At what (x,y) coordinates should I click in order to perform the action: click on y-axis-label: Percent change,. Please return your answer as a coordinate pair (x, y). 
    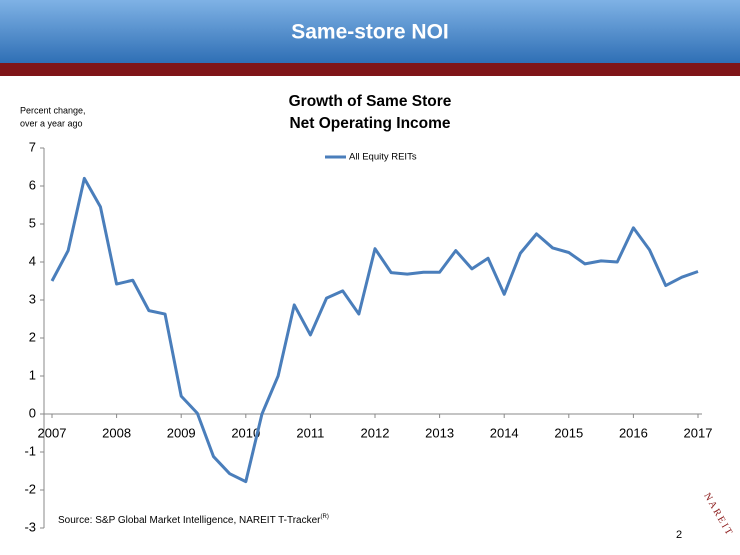
    Looking at the image, I should click on (53, 110).